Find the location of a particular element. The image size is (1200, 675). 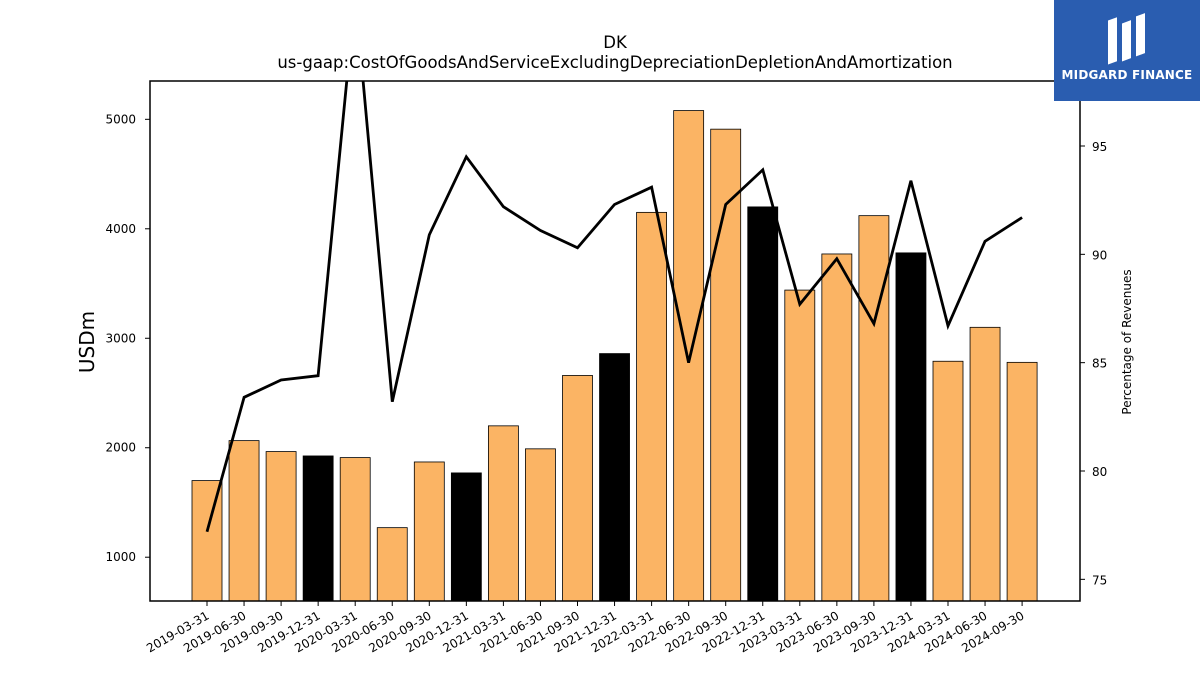

brand-name: MIDGARD FINANCE is located at coordinates (1127, 75).